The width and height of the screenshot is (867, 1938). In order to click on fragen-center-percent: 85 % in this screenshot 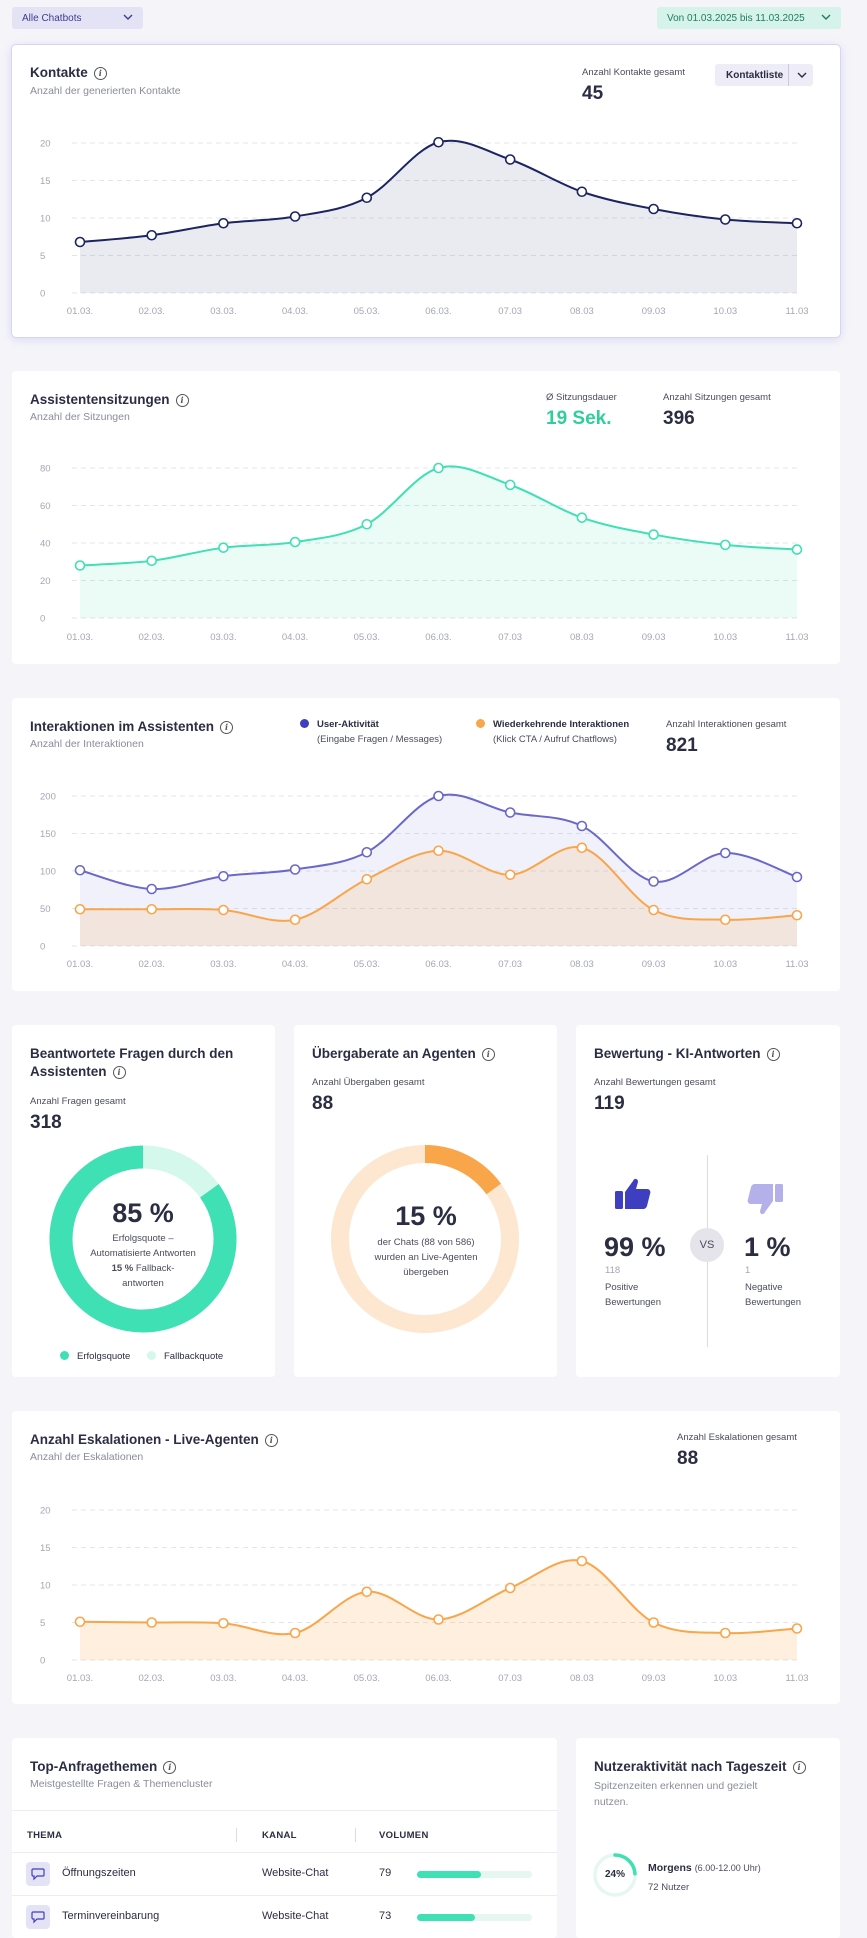, I will do `click(143, 1213)`.